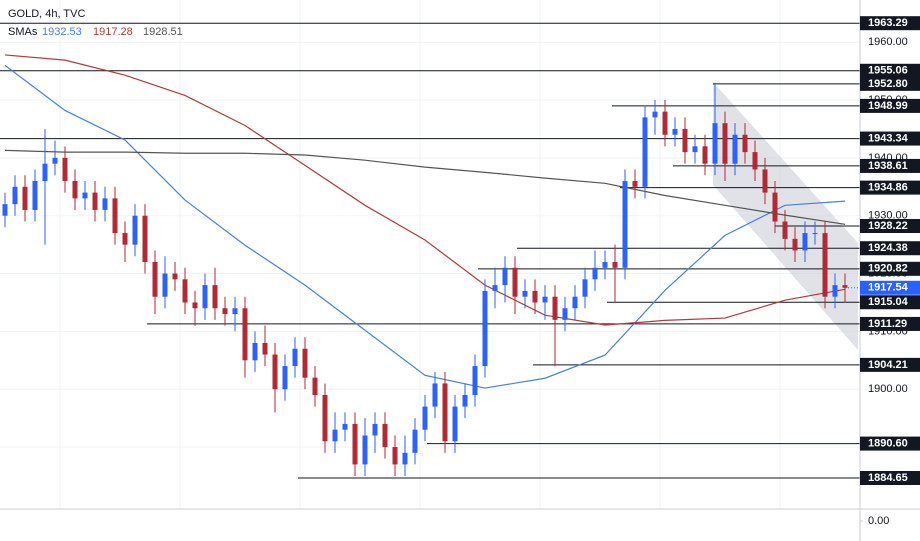  I want to click on y-tick-label: 1960.00, so click(888, 42).